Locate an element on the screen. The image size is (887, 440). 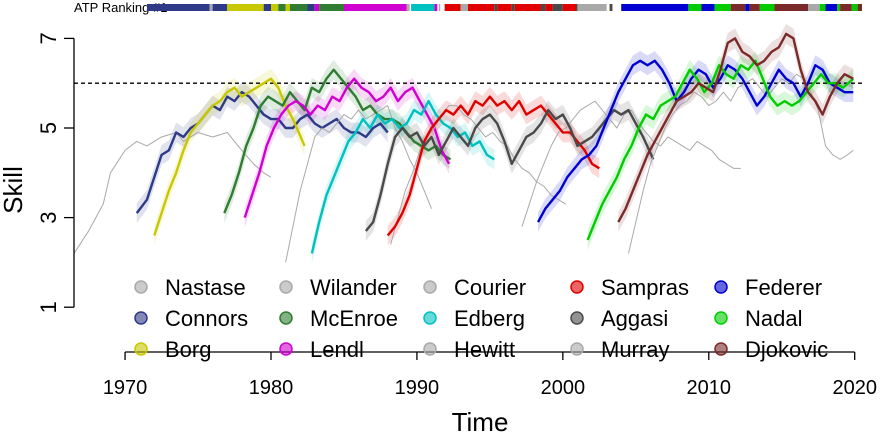
series-line-wilander is located at coordinates (358, 184).